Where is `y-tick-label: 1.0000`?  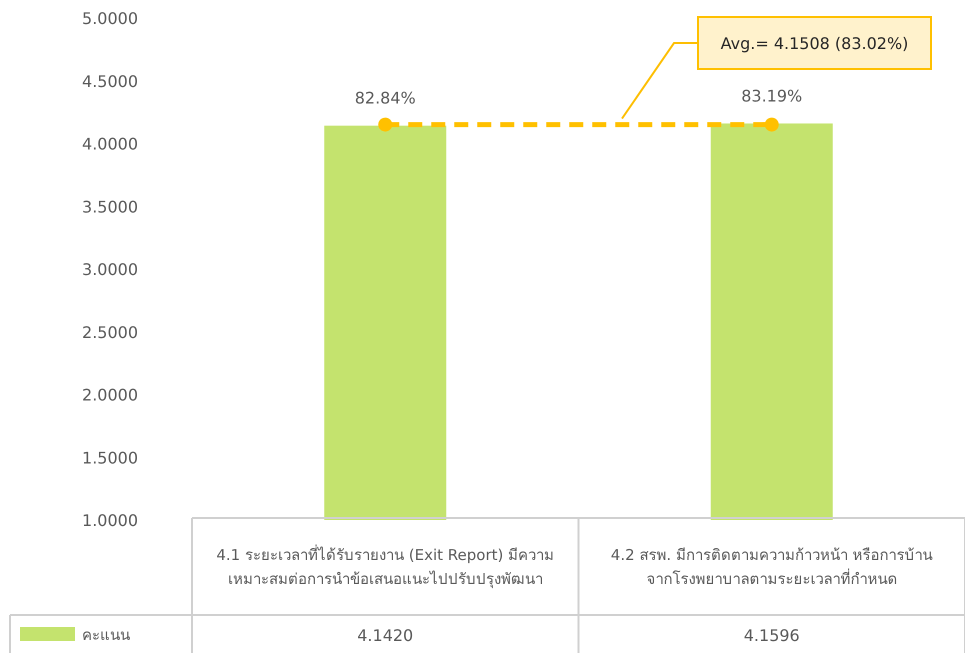
y-tick-label: 1.0000 is located at coordinates (110, 520).